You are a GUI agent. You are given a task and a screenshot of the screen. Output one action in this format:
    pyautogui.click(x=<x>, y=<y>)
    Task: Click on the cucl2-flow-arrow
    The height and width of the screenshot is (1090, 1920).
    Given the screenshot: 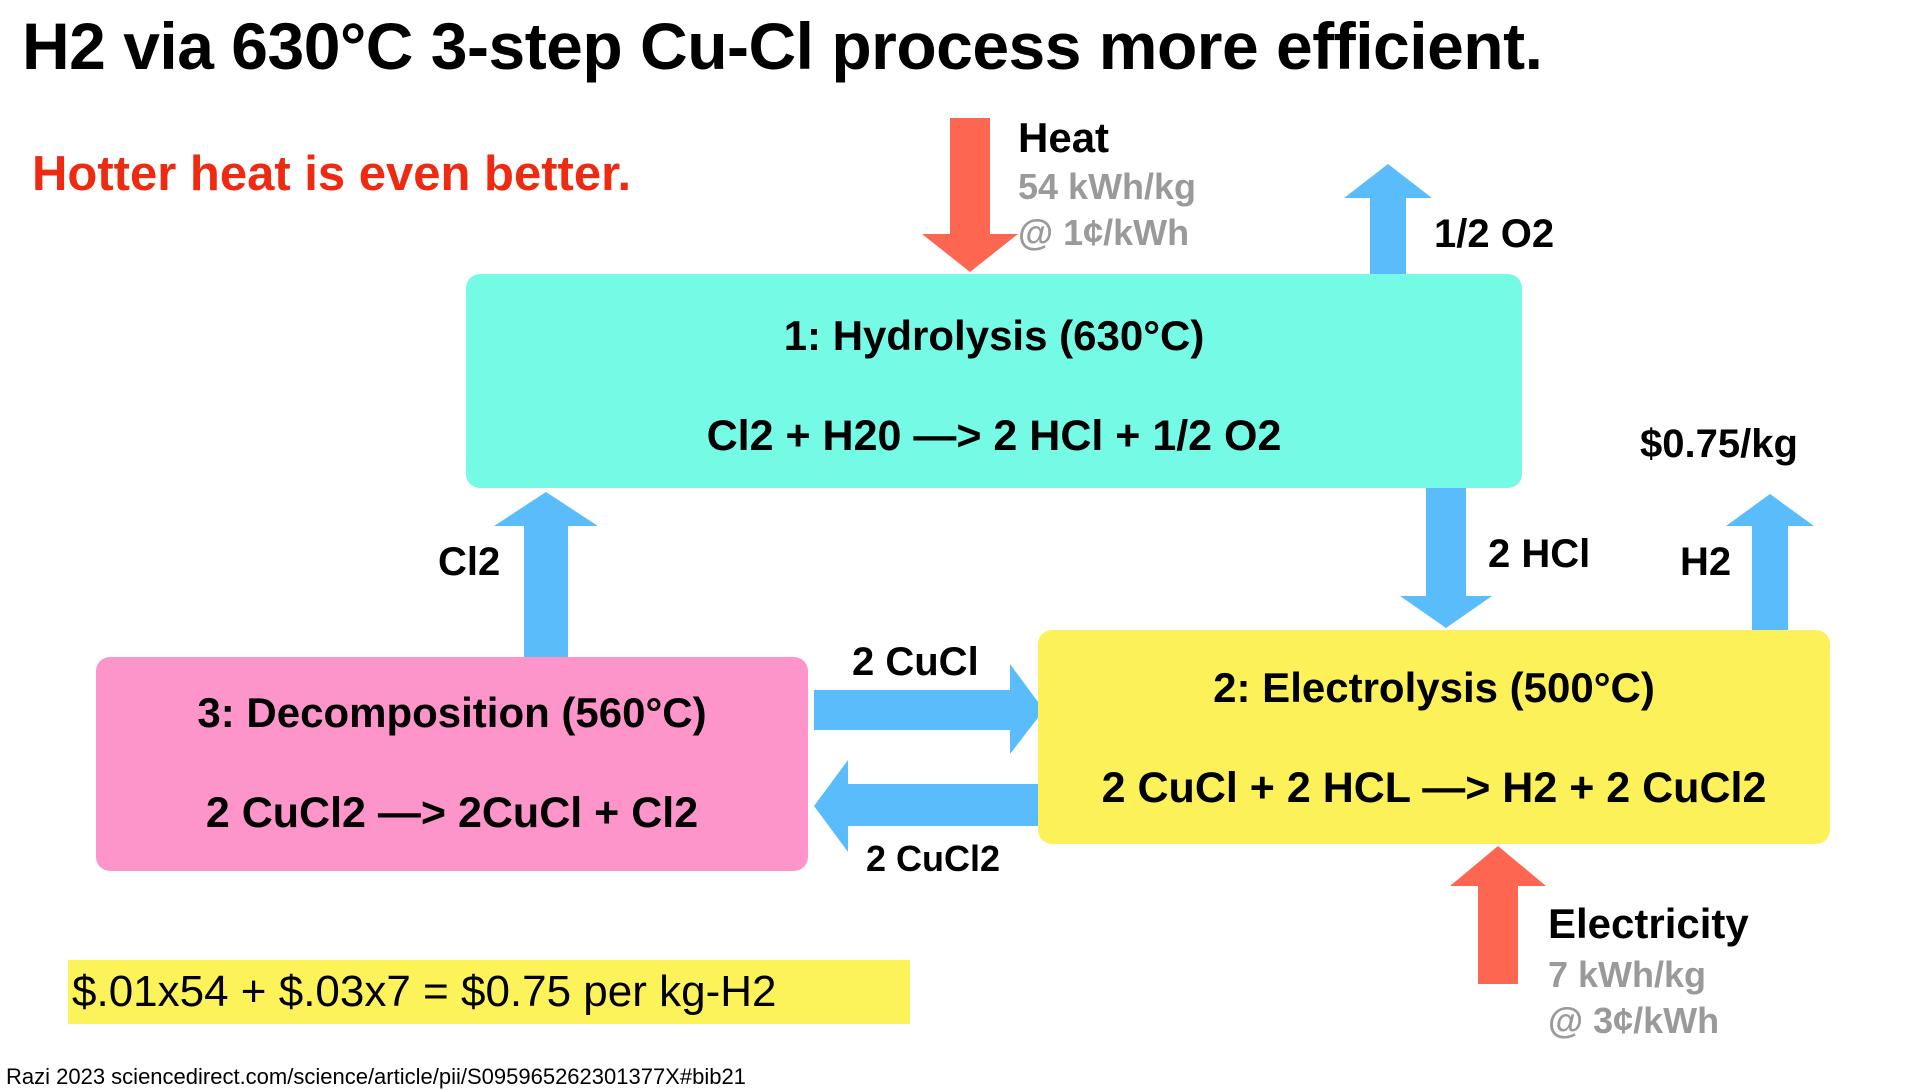 What is the action you would take?
    pyautogui.click(x=926, y=806)
    